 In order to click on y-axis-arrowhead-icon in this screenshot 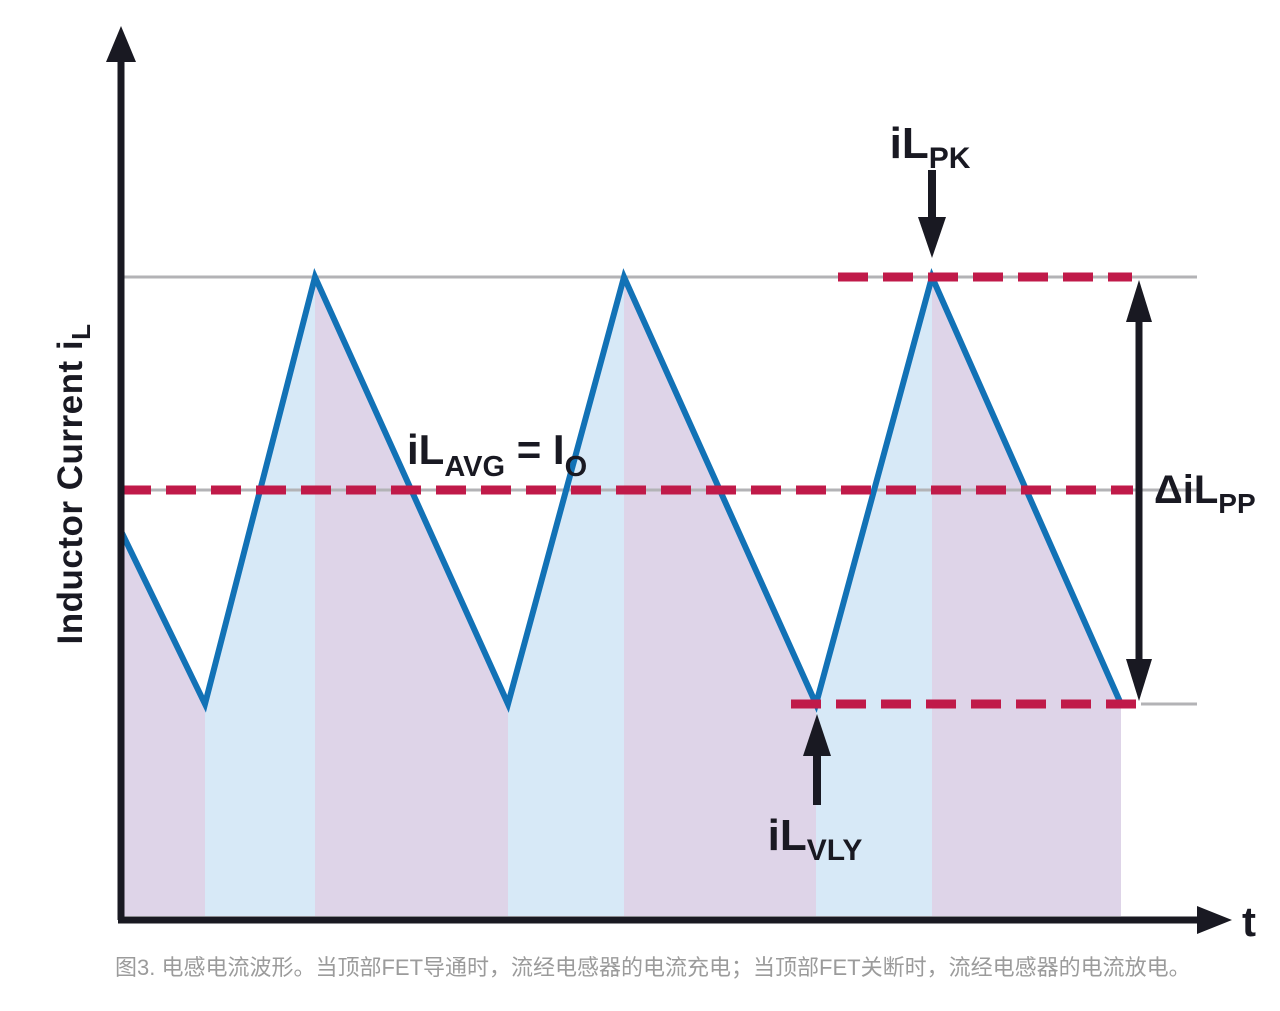, I will do `click(121, 44)`.